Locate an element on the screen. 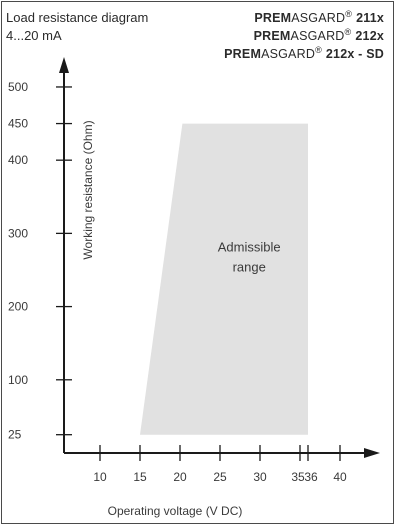 This screenshot has height=527, width=397. admissible-range-label-line-1: Admissible is located at coordinates (249, 247).